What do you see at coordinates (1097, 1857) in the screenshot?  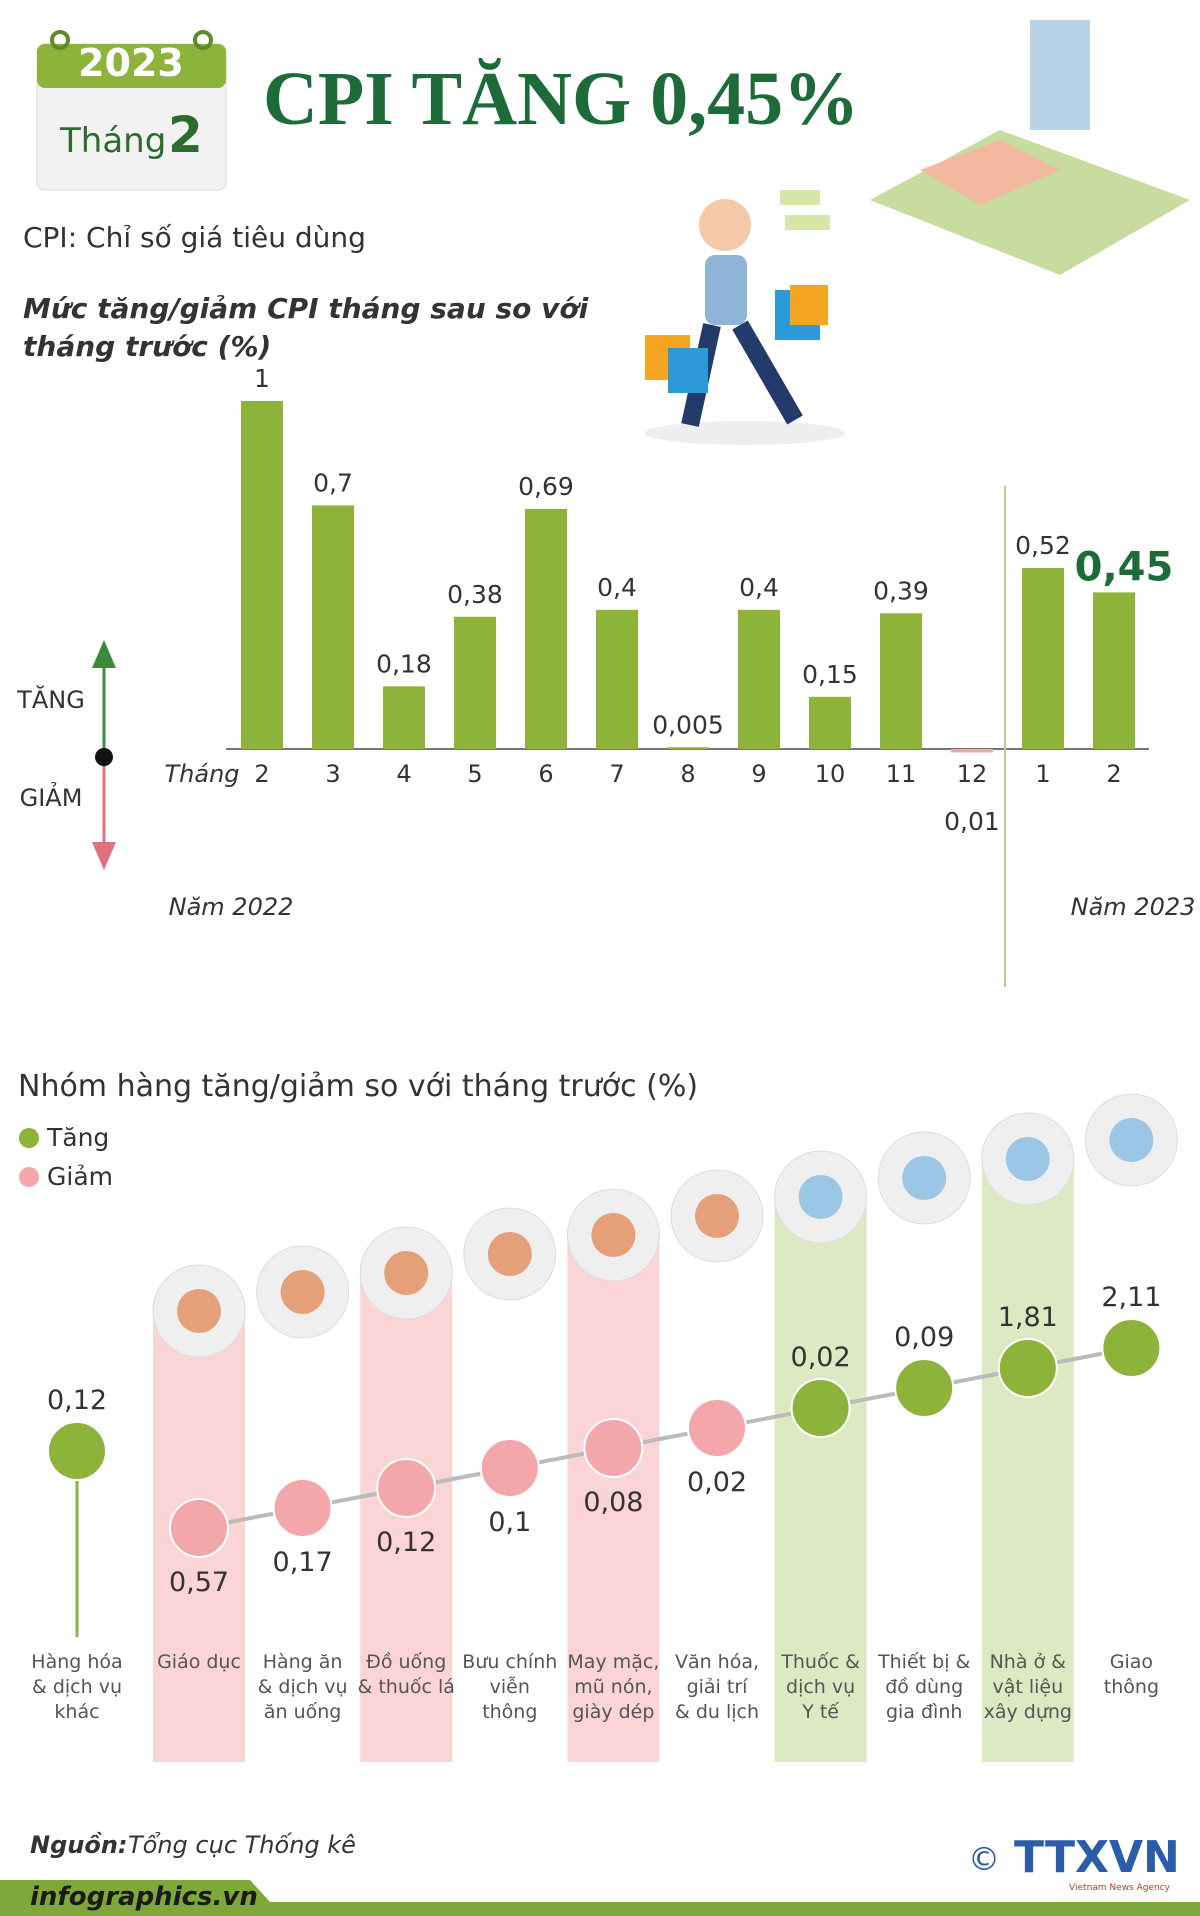 I see `agency: TTXVN` at bounding box center [1097, 1857].